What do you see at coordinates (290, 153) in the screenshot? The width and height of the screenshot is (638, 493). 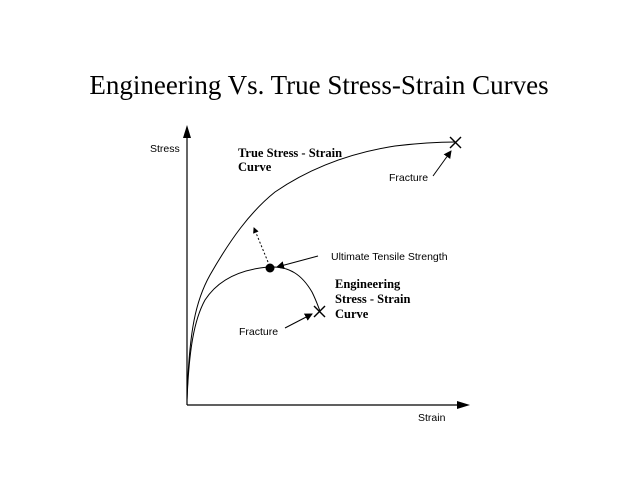 I see `true-curve-label-line1: True Stress - Strain` at bounding box center [290, 153].